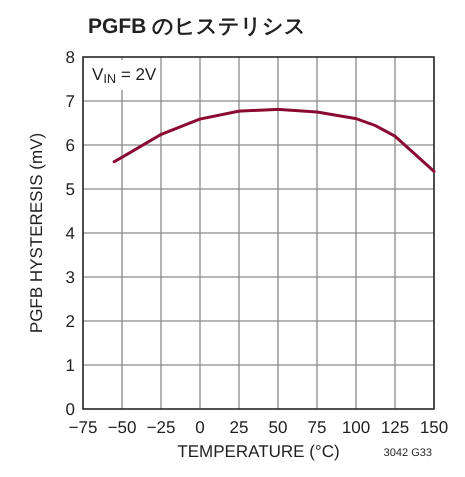 Image resolution: width=465 pixels, height=477 pixels. What do you see at coordinates (274, 140) in the screenshot?
I see `line-series` at bounding box center [274, 140].